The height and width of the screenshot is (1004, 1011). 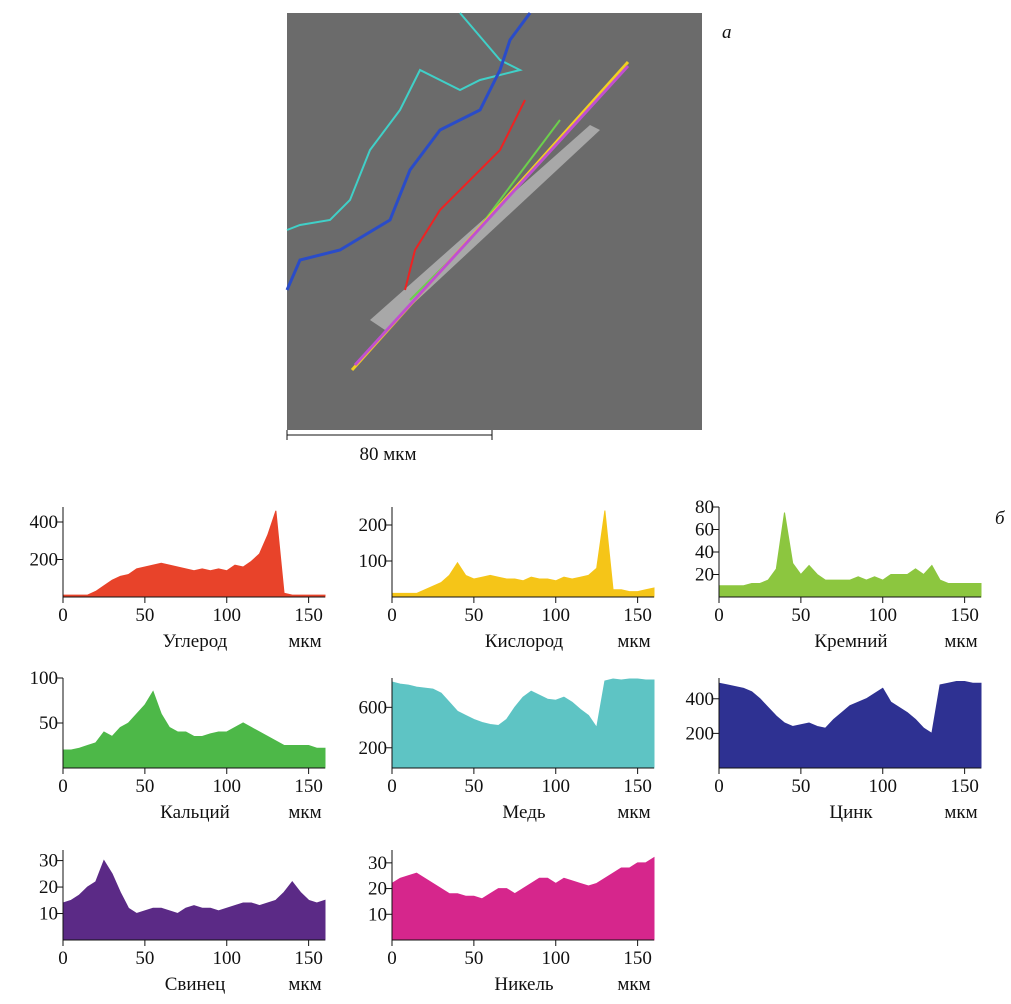 I want to click on x-axis-label: Кальций, so click(x=195, y=812).